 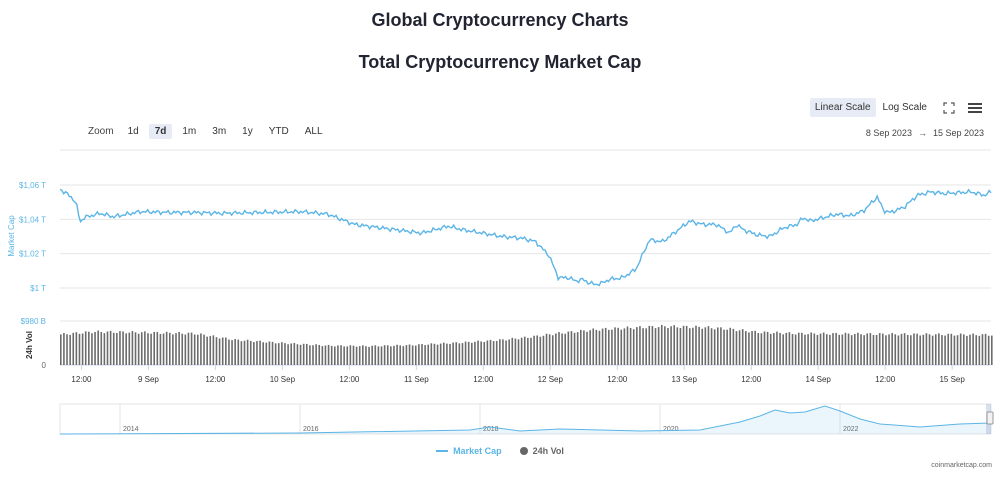 What do you see at coordinates (949, 108) in the screenshot?
I see `expand-icon` at bounding box center [949, 108].